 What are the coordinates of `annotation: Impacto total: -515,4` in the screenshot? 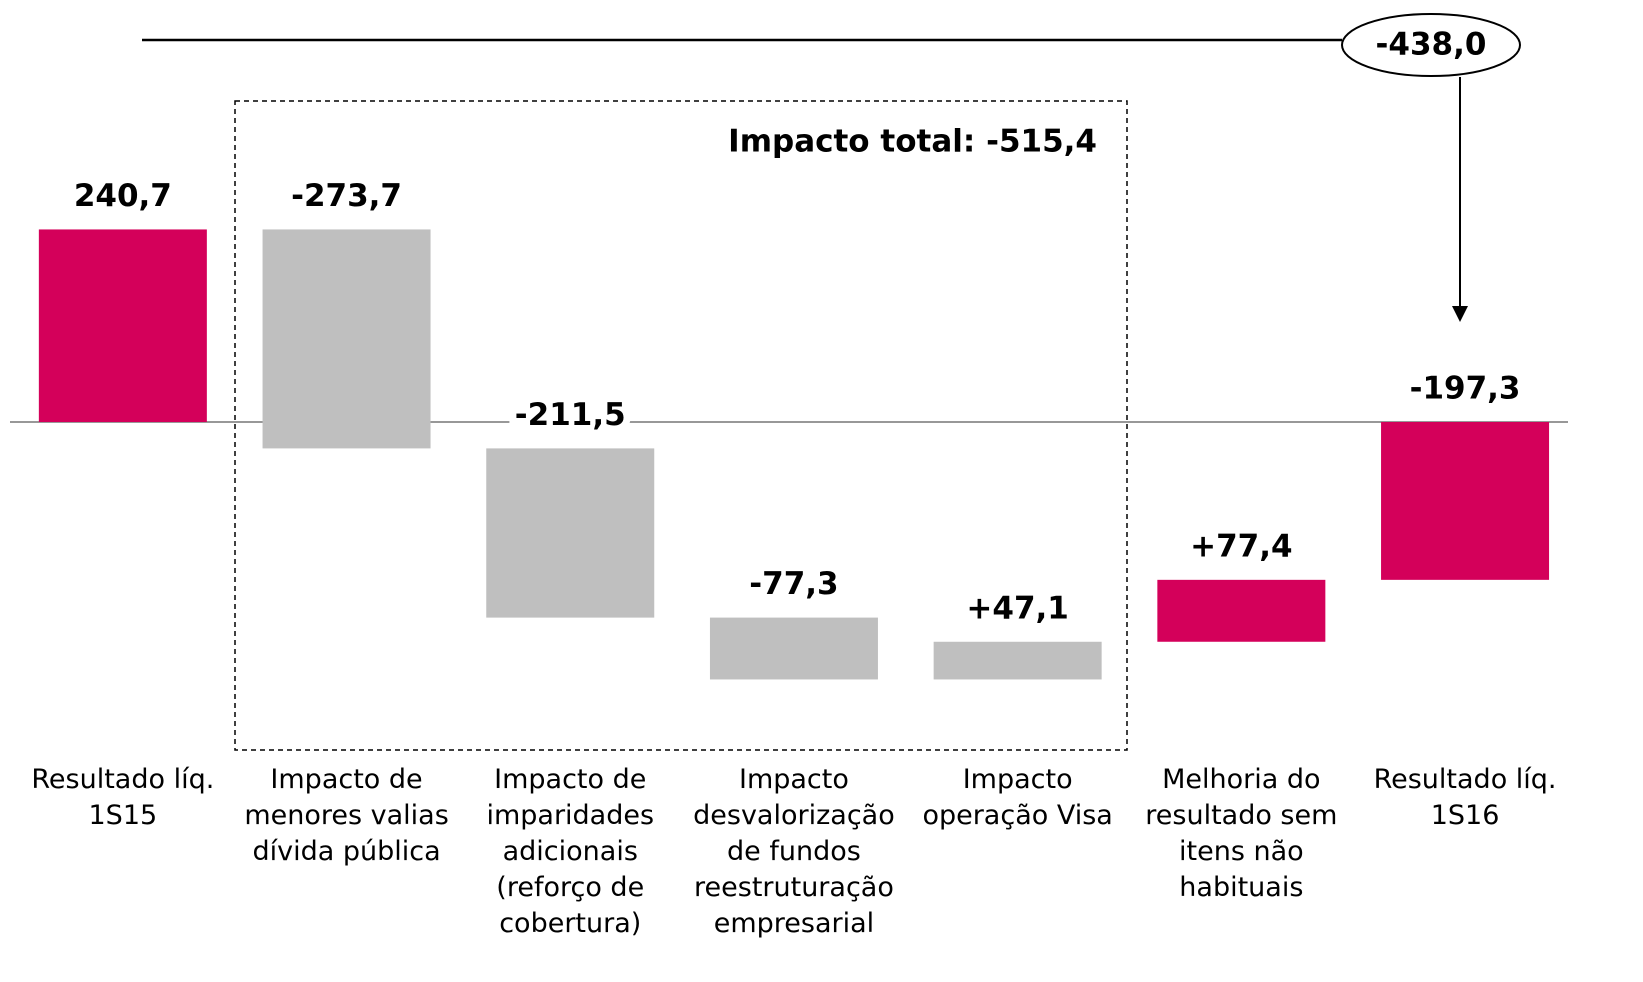 It's located at (912, 142).